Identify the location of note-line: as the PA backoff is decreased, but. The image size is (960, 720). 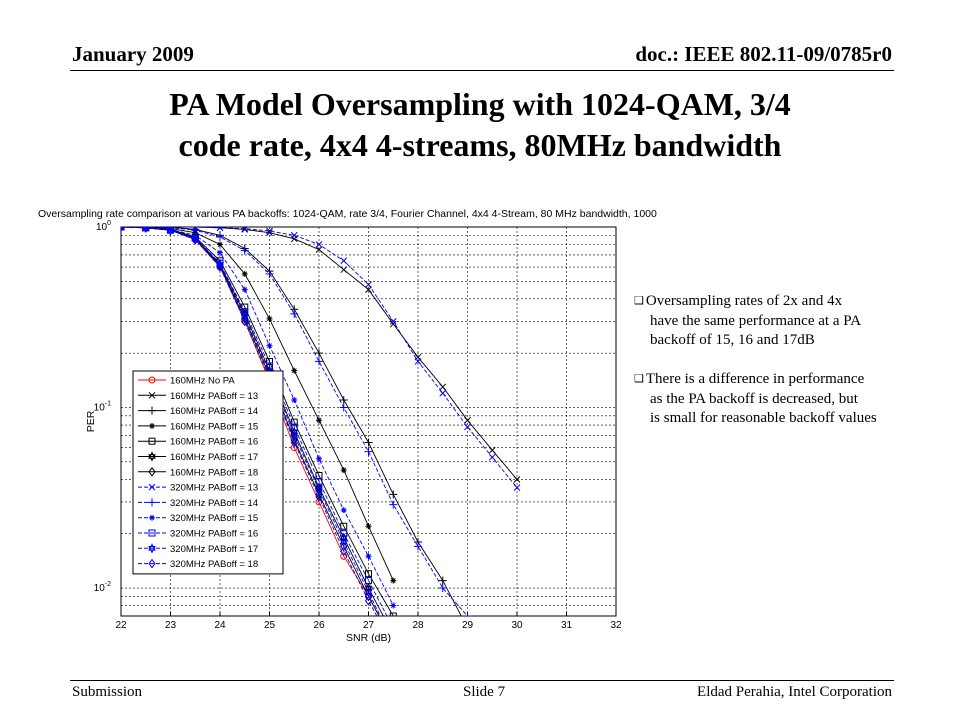
(754, 398).